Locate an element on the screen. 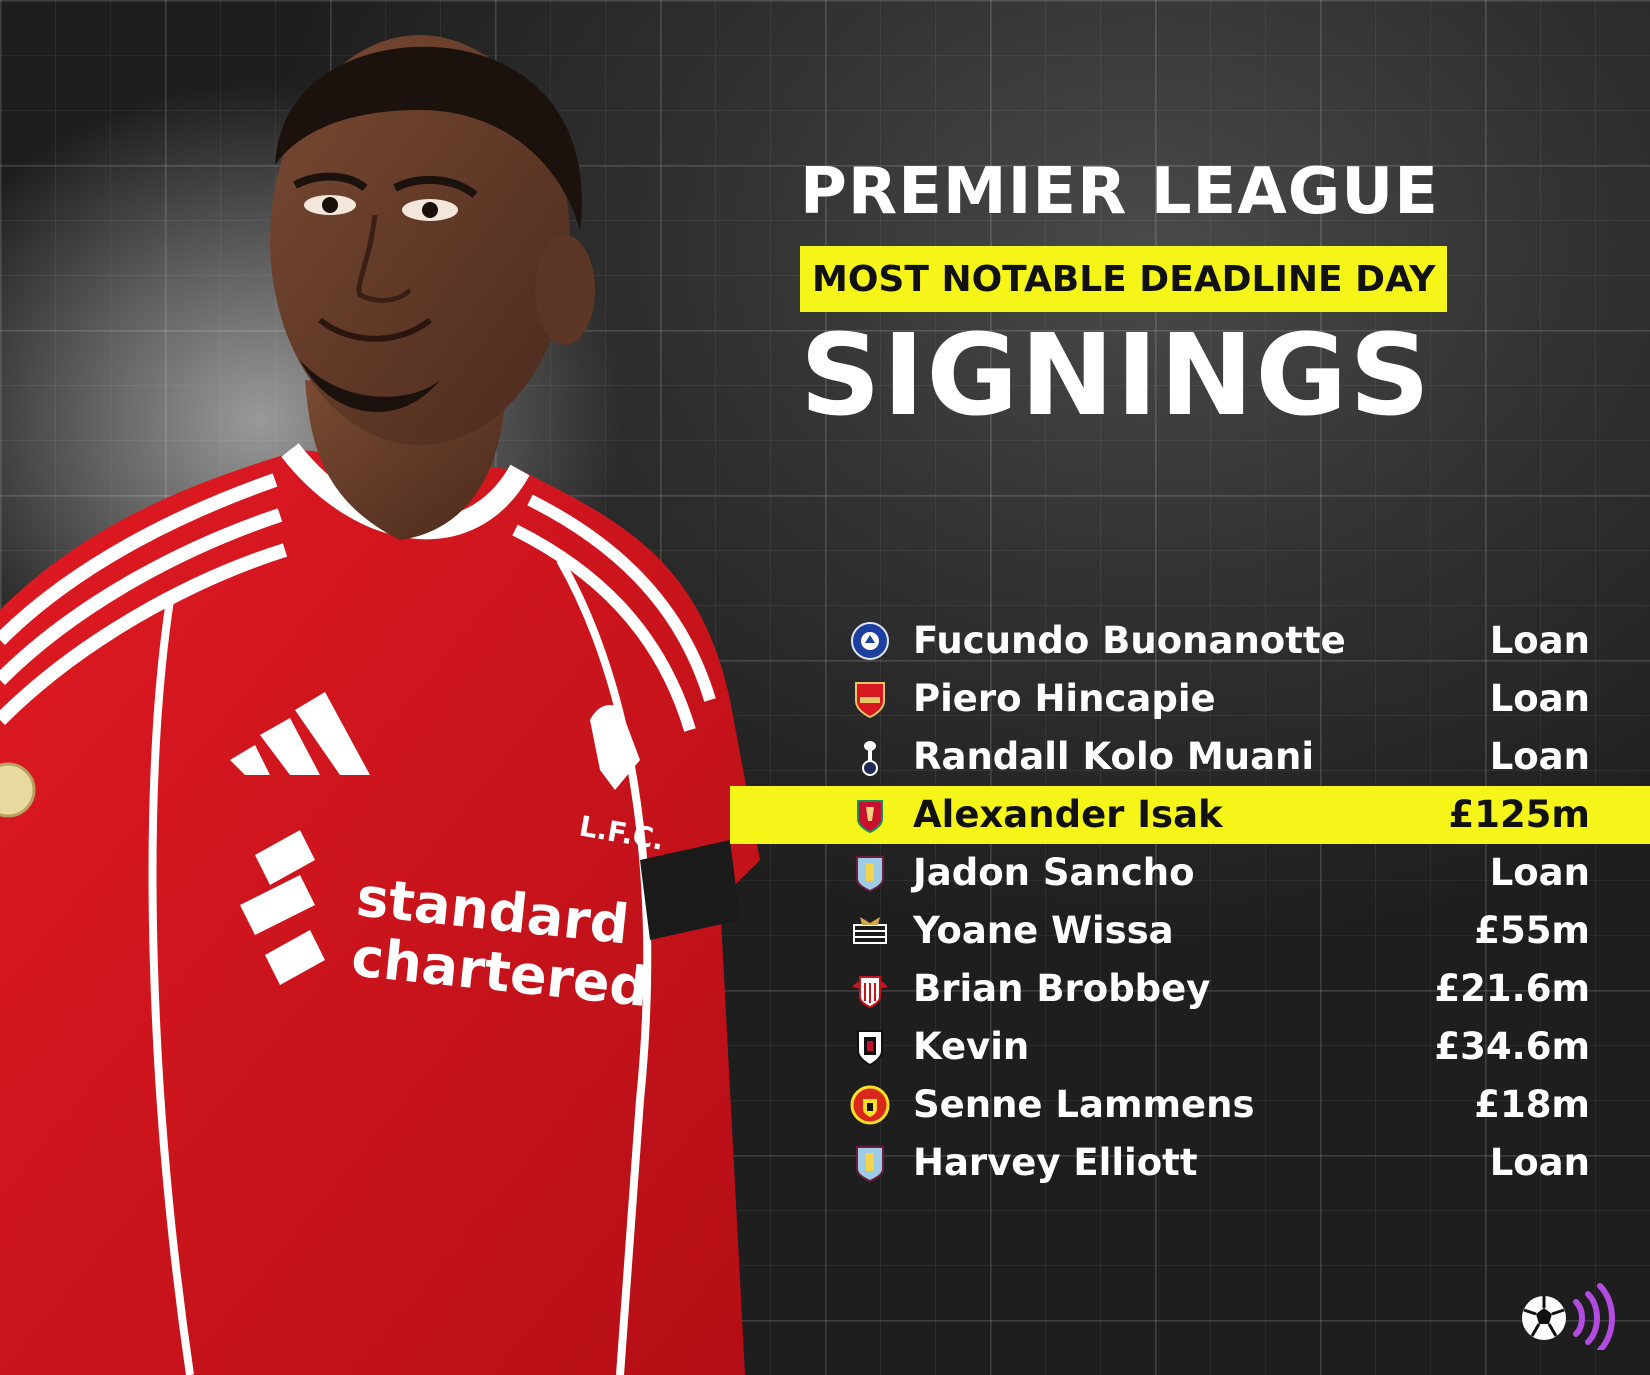 This screenshot has width=1650, height=1375. football-broadcast-logo-icon is located at coordinates (1568, 1316).